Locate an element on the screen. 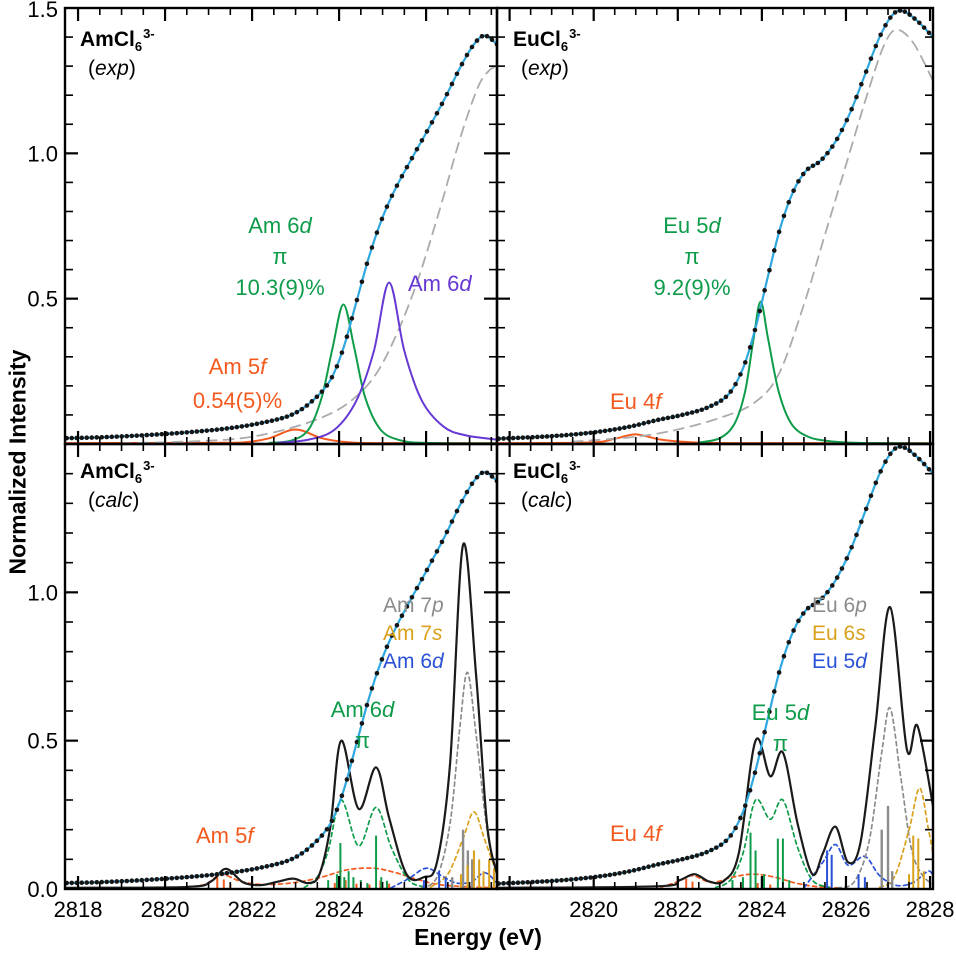 The height and width of the screenshot is (954, 956). superscript: 3- is located at coordinates (149, 33).